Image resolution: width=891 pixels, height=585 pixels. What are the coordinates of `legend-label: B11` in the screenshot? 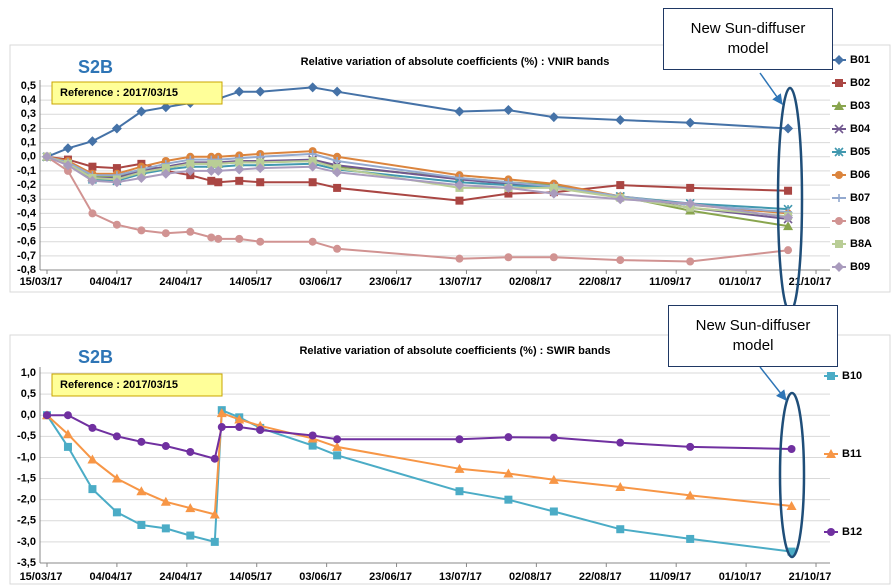 It's located at (852, 454).